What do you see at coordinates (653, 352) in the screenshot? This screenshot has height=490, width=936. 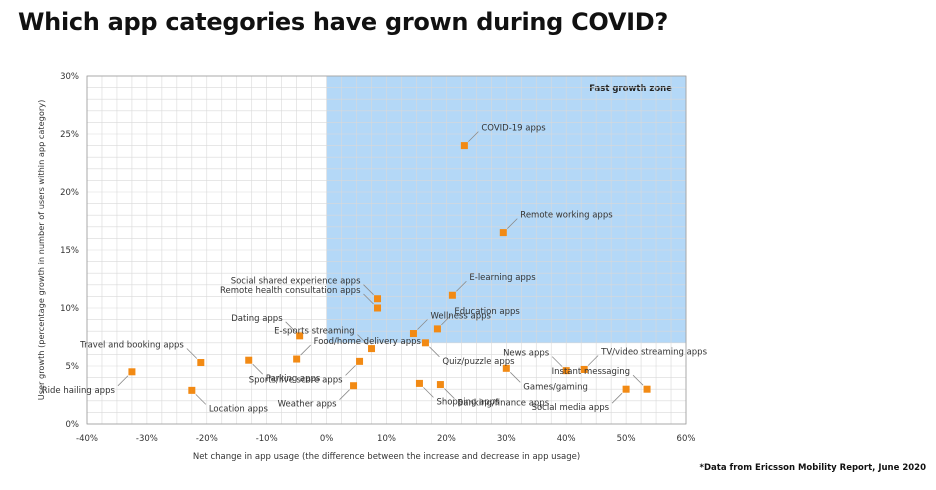 I see `label-tv-video-streaming-apps: TV/video streaming apps` at bounding box center [653, 352].